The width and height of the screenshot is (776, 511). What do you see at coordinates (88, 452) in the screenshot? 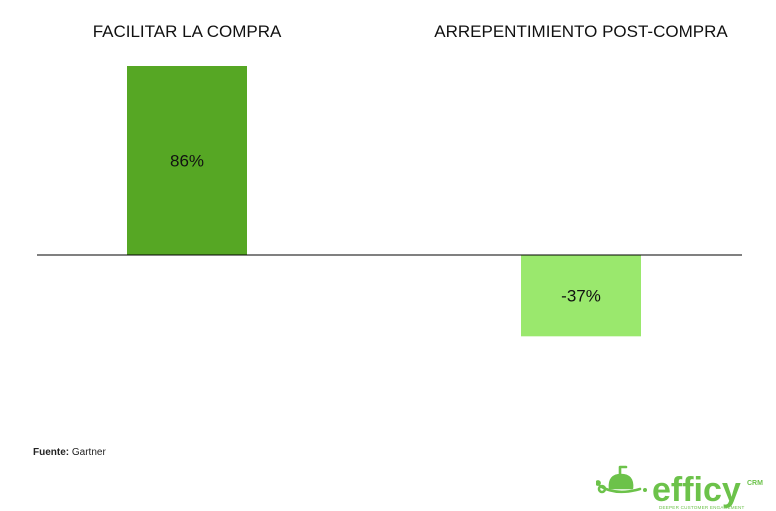
I see `source-value: Gartner` at bounding box center [88, 452].